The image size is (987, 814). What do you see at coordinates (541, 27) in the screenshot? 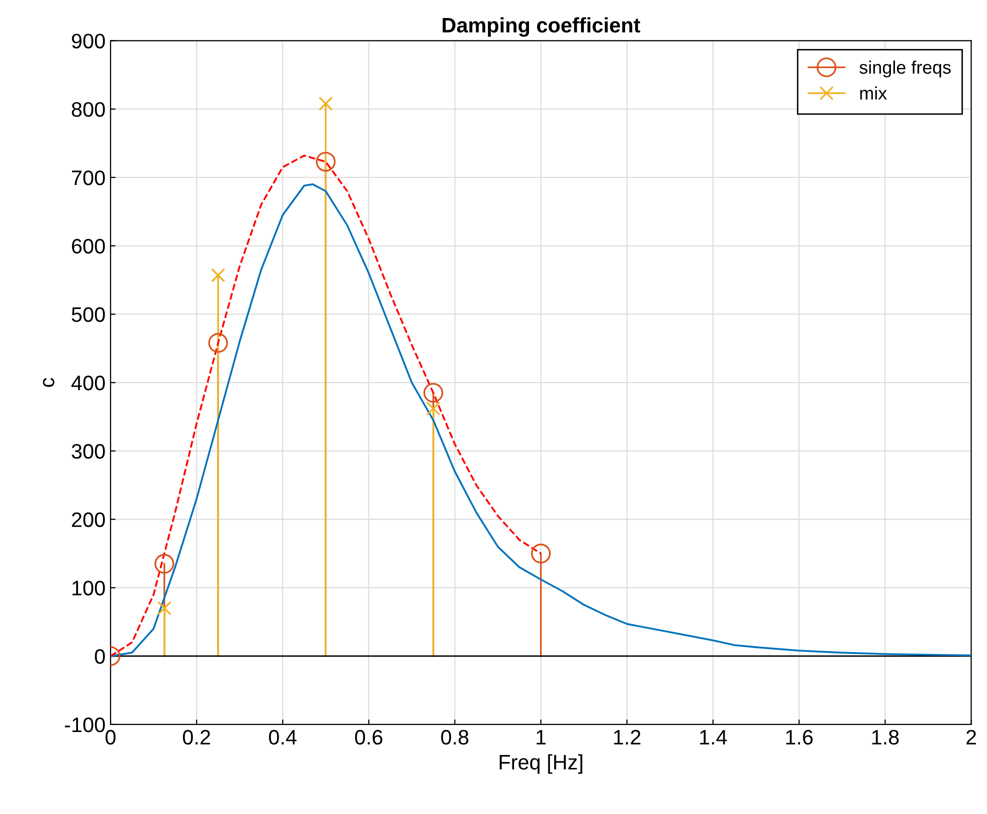
I see `chart-title: Damping coefficient` at bounding box center [541, 27].